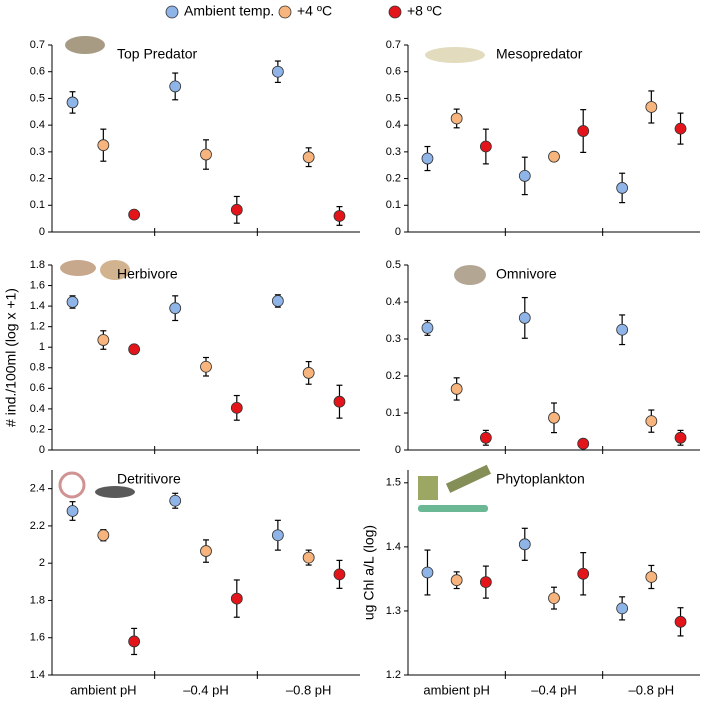  I want to click on legend-label: Ambient temp., so click(229, 11).